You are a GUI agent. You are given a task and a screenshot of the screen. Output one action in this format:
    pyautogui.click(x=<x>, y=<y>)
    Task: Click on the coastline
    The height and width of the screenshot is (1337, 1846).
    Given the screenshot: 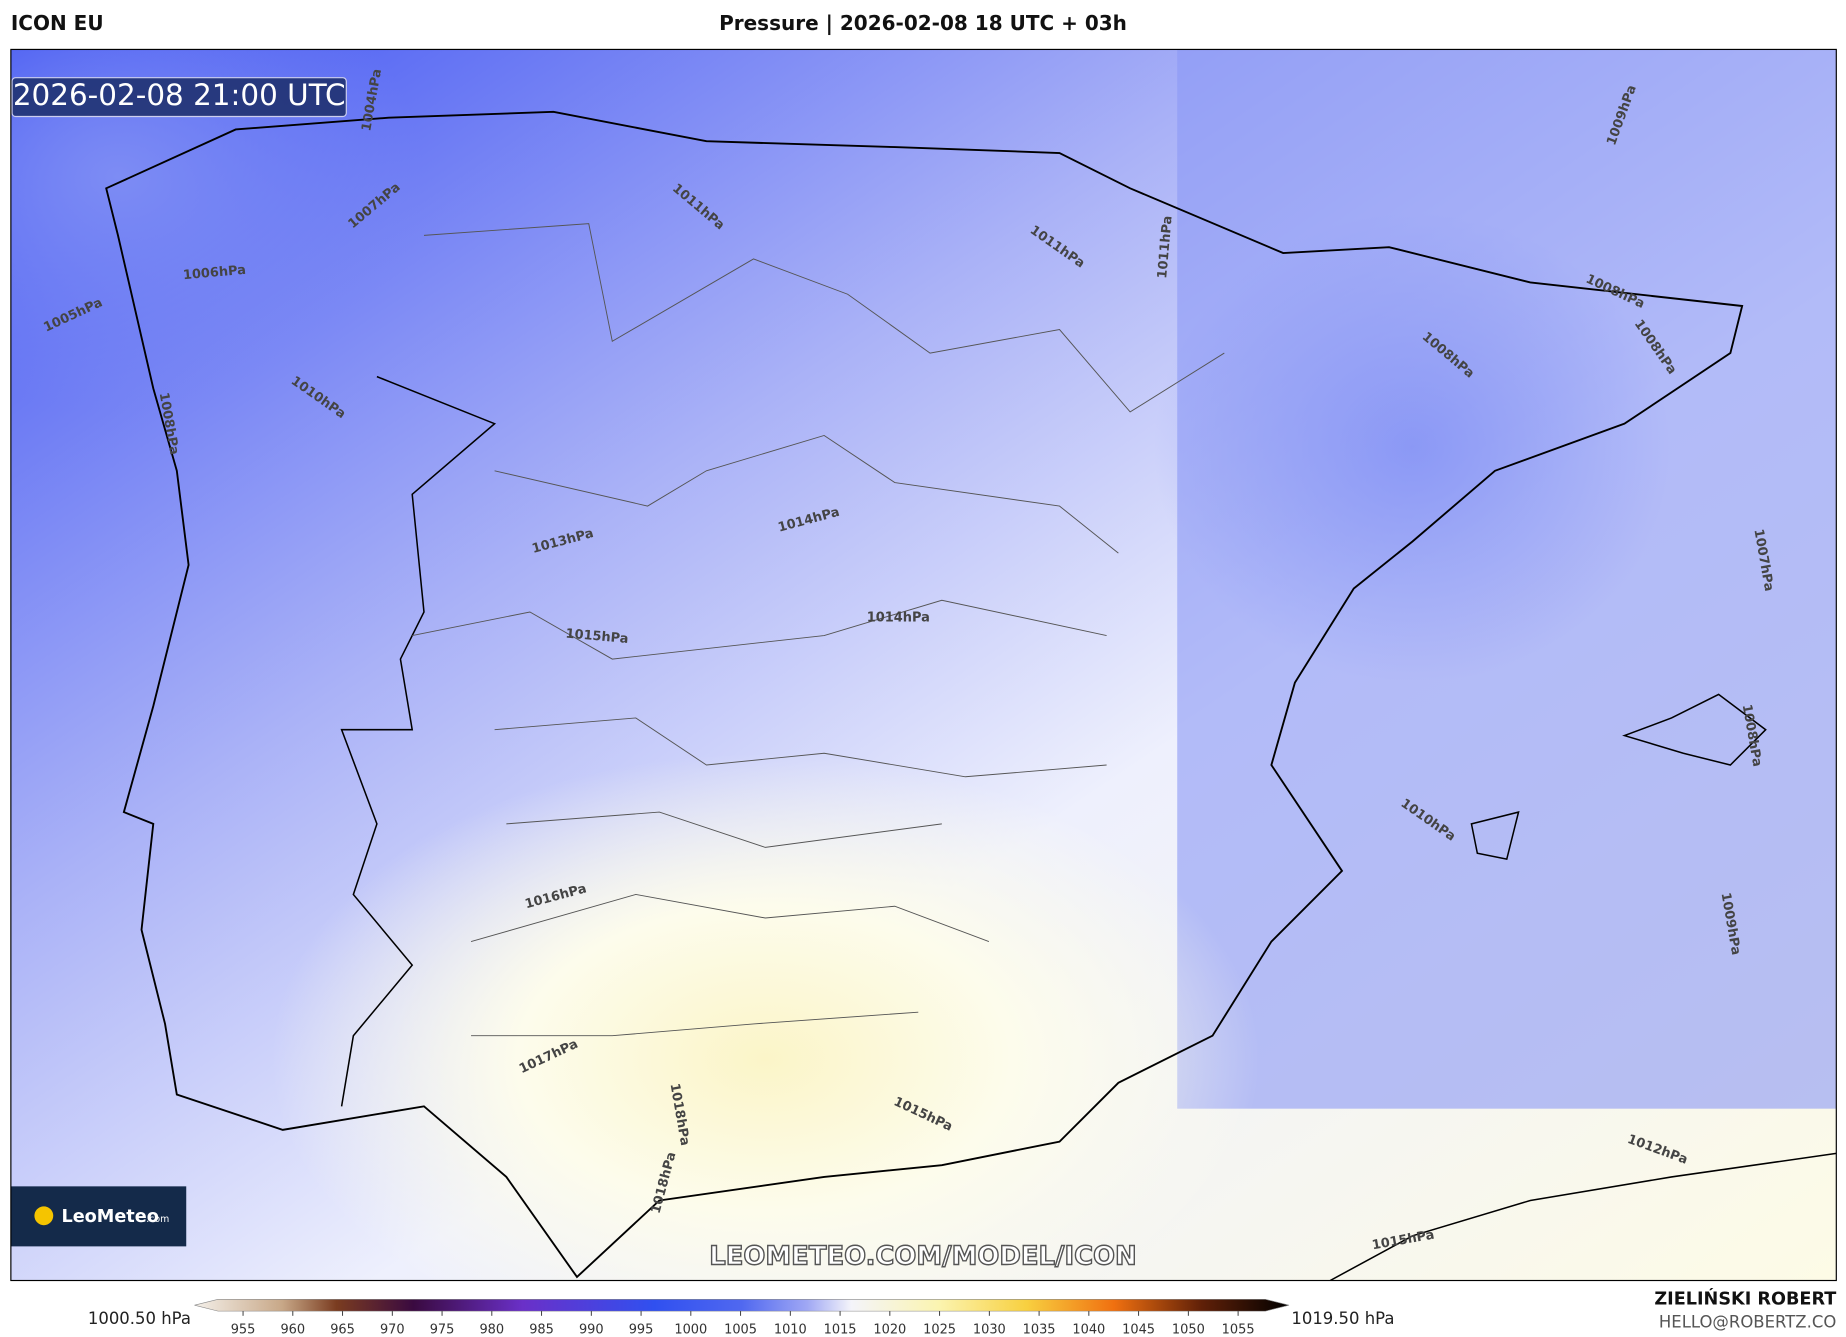 What is the action you would take?
    pyautogui.click(x=1583, y=1216)
    